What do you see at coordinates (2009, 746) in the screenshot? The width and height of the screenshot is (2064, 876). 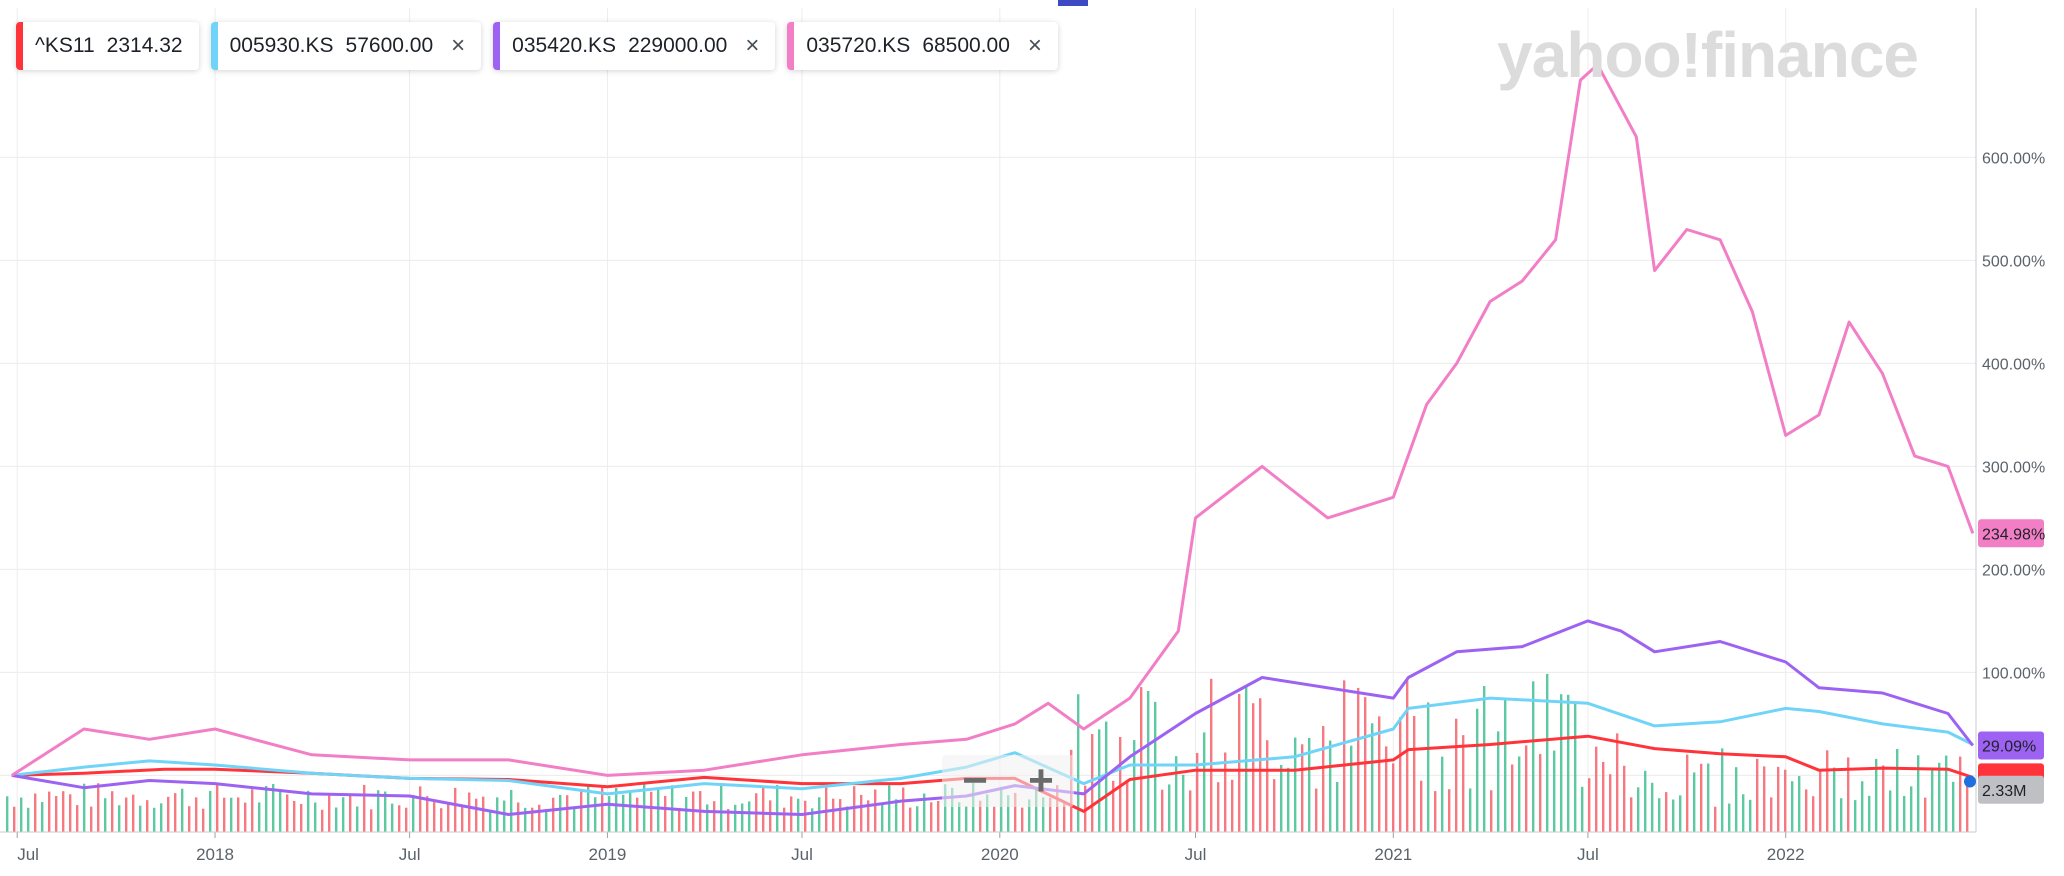 I see `end-label-text: 29.09%` at bounding box center [2009, 746].